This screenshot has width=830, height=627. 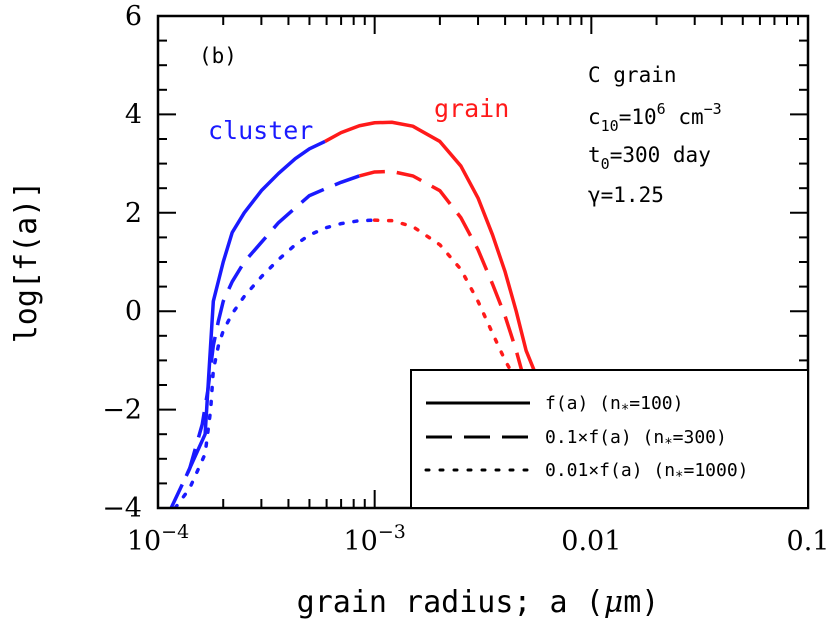 What do you see at coordinates (158, 539) in the screenshot?
I see `x-tick-label: 10⁻⁴` at bounding box center [158, 539].